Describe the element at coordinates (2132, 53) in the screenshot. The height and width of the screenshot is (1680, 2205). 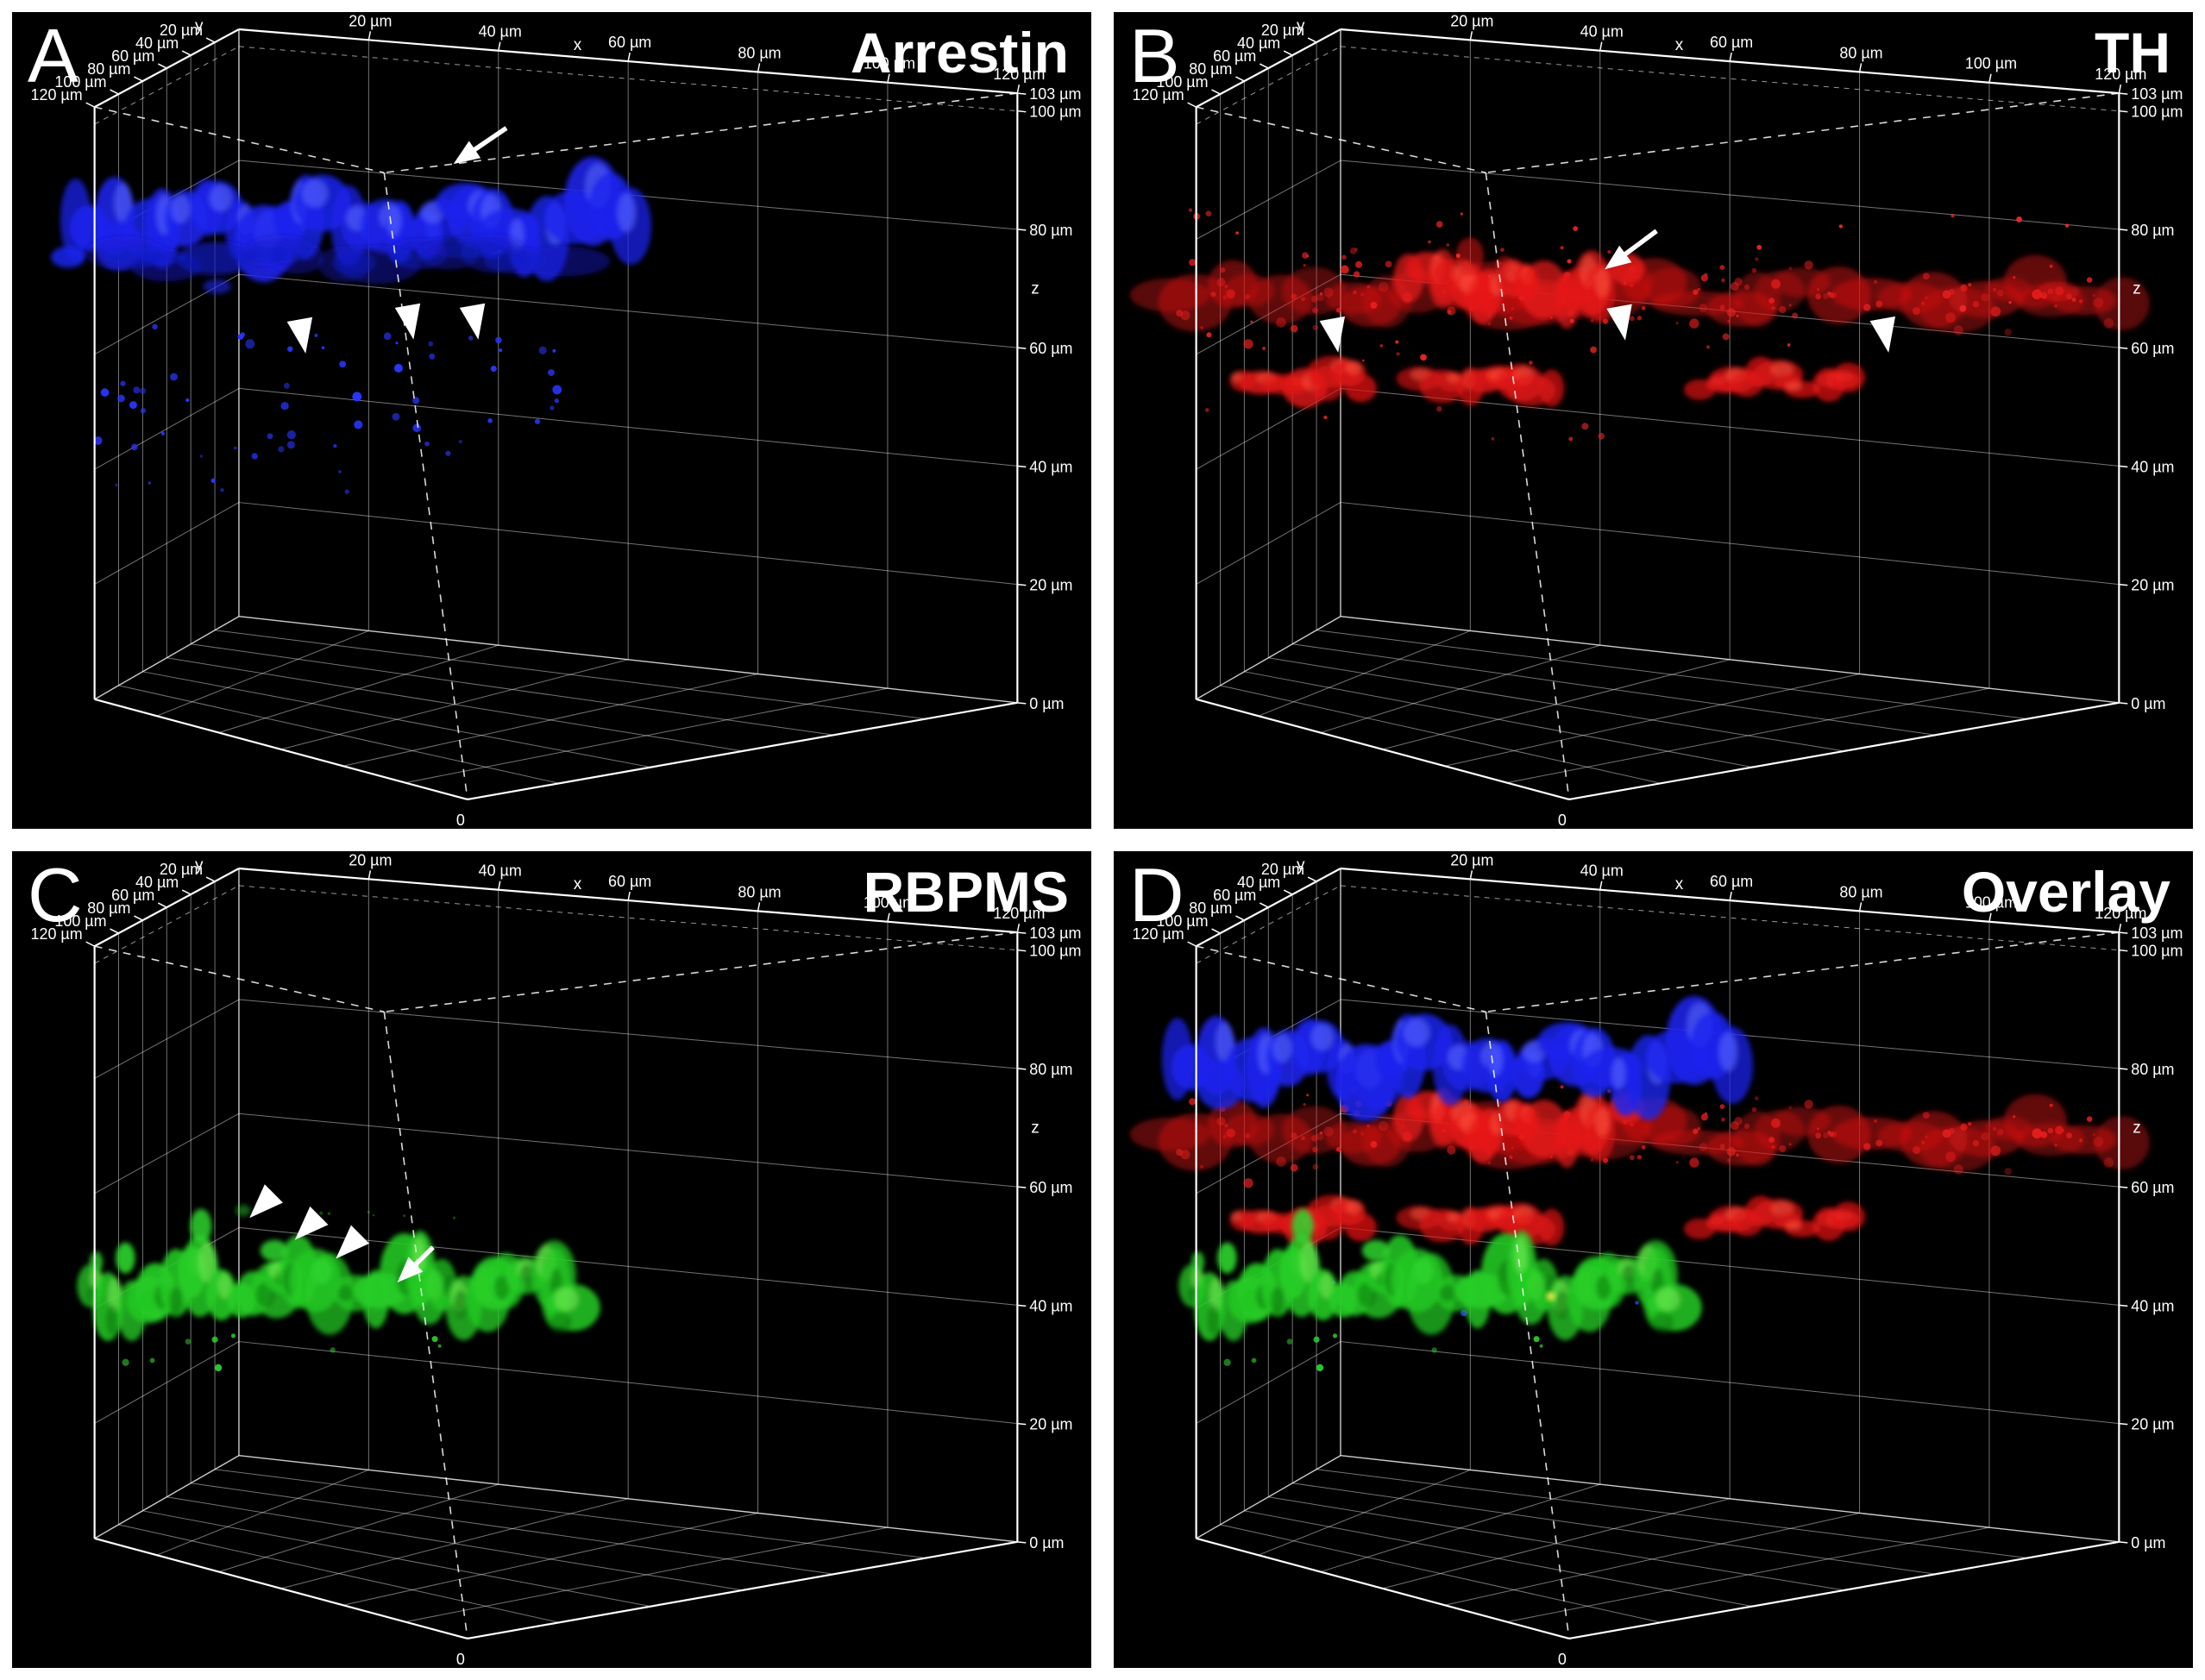
I see `panel-stain-label: TH` at that location.